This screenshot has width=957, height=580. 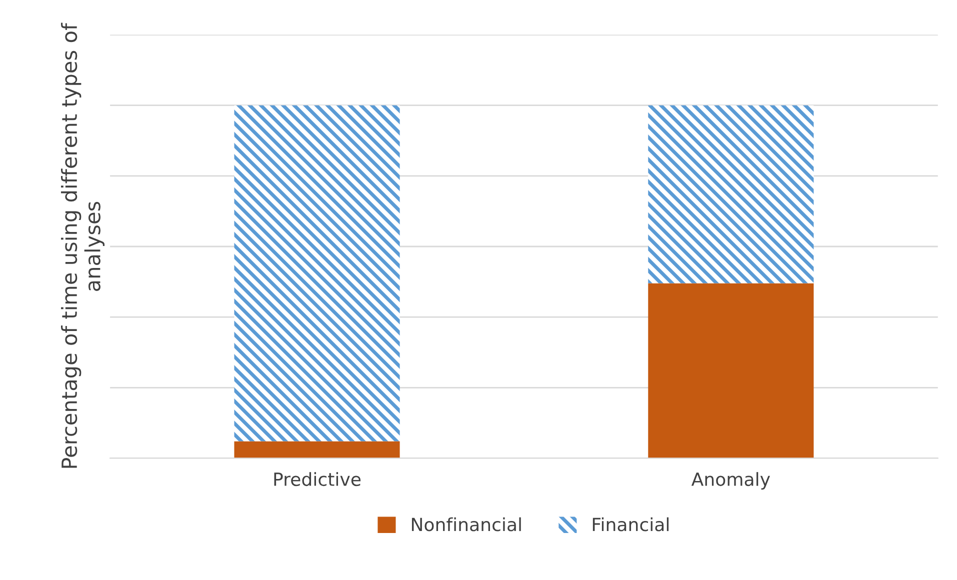 What do you see at coordinates (317, 479) in the screenshot?
I see `x-tick-label: Predictive` at bounding box center [317, 479].